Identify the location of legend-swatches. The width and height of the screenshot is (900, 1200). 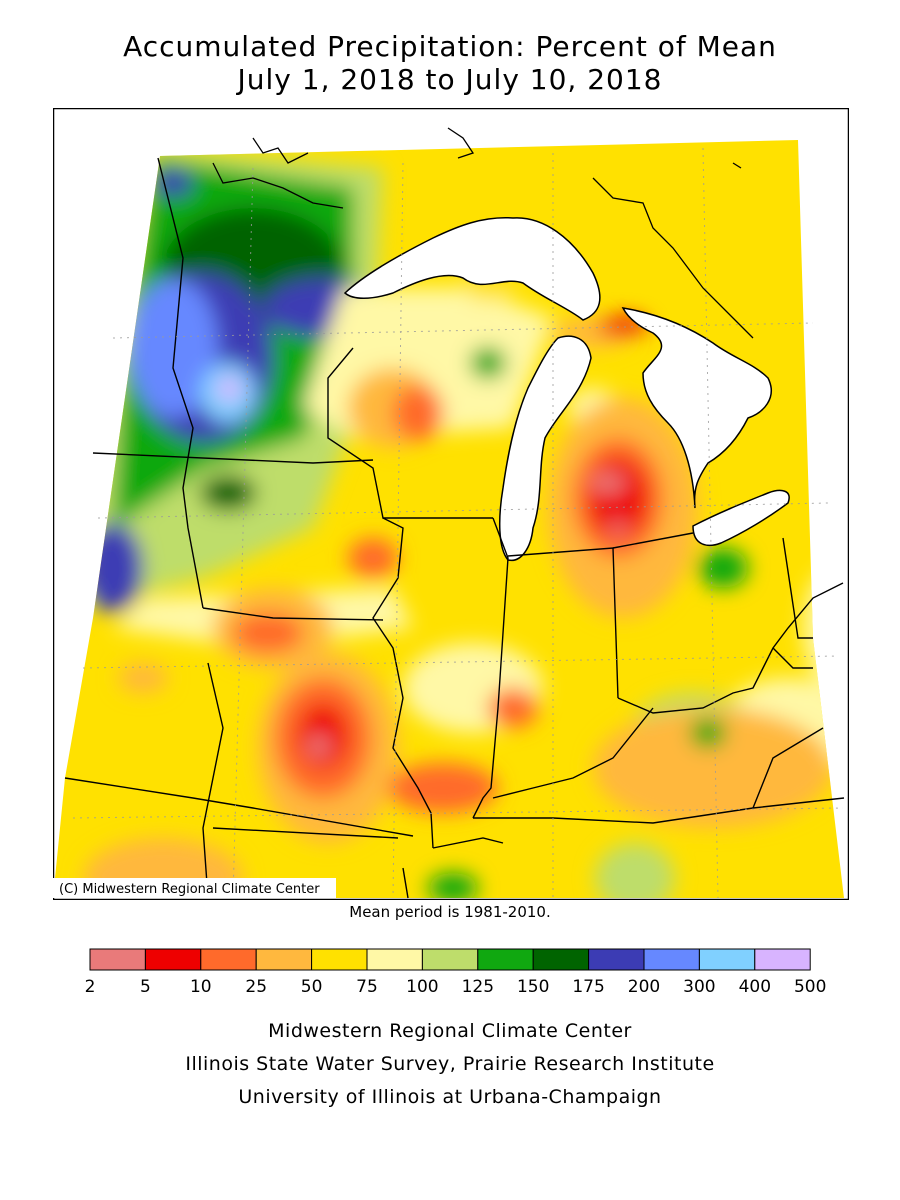
(450, 959).